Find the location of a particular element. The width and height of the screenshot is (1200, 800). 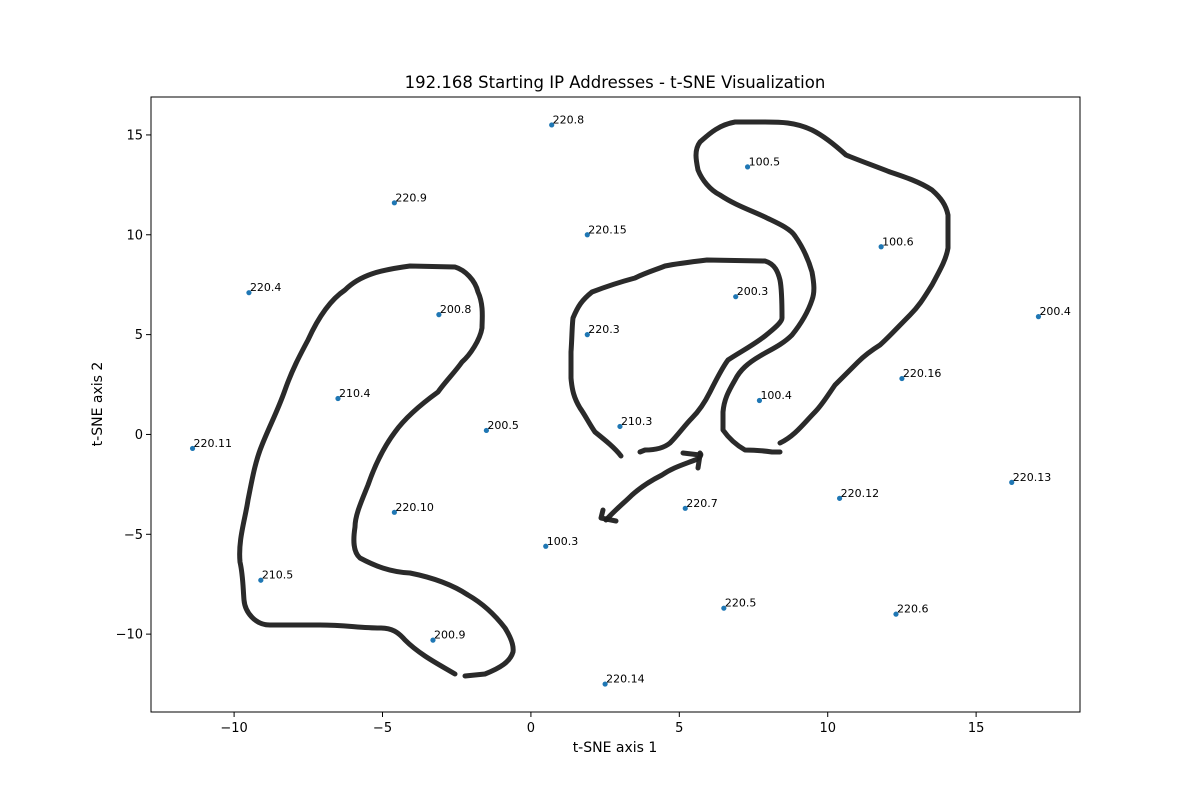

data-point-label: 220.11 is located at coordinates (213, 443).